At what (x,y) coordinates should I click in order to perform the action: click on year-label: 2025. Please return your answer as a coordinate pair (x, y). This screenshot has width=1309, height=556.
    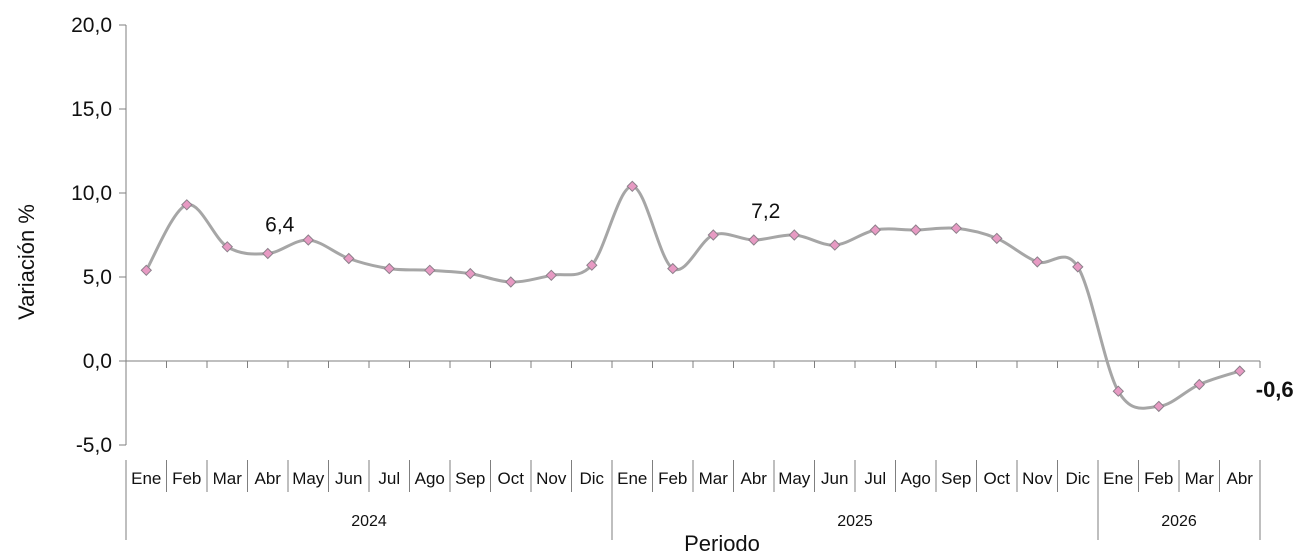
    Looking at the image, I should click on (855, 521).